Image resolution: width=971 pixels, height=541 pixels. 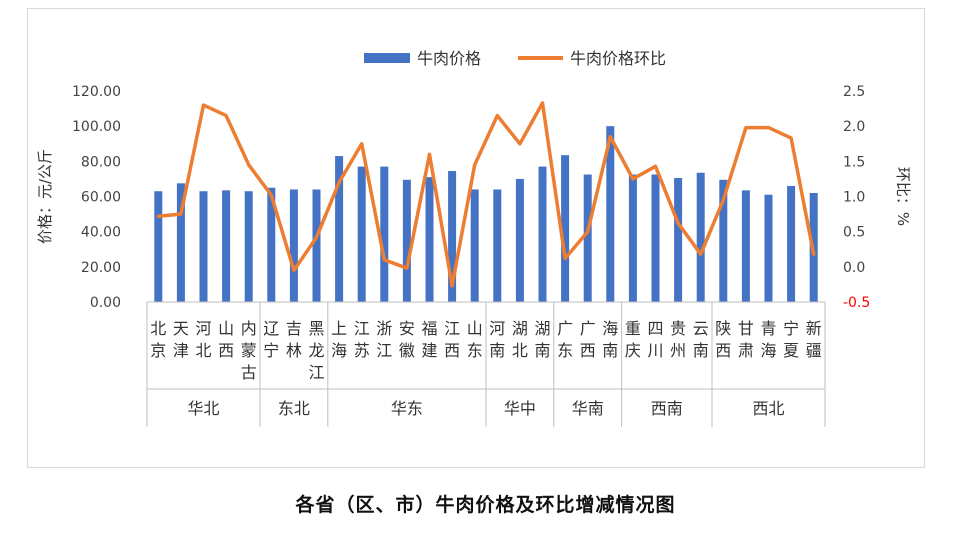 I want to click on legend-bar-label: 牛肉价格, so click(x=449, y=58).